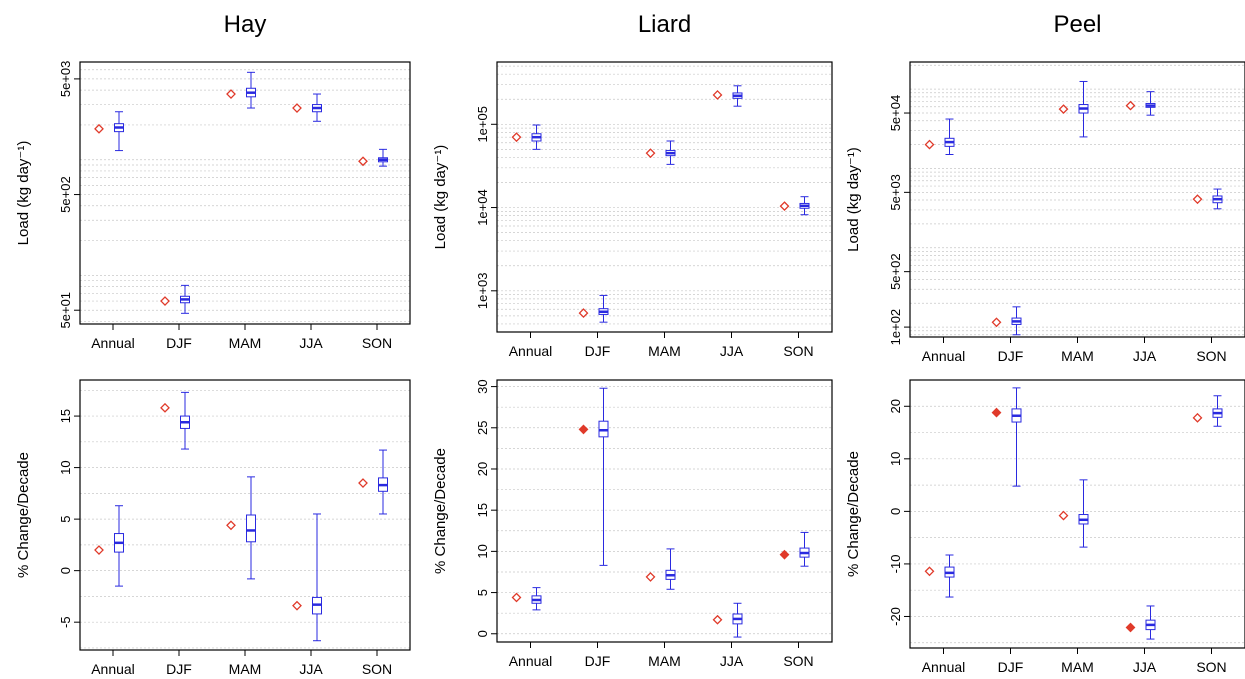 The height and width of the screenshot is (679, 1245). Describe the element at coordinates (482, 386) in the screenshot. I see `y-tick-label: 30` at that location.